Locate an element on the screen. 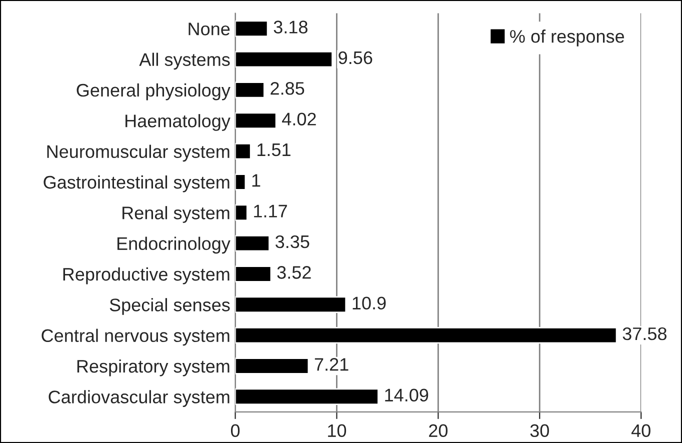 Image resolution: width=682 pixels, height=443 pixels. data-label: 10.9 is located at coordinates (369, 303).